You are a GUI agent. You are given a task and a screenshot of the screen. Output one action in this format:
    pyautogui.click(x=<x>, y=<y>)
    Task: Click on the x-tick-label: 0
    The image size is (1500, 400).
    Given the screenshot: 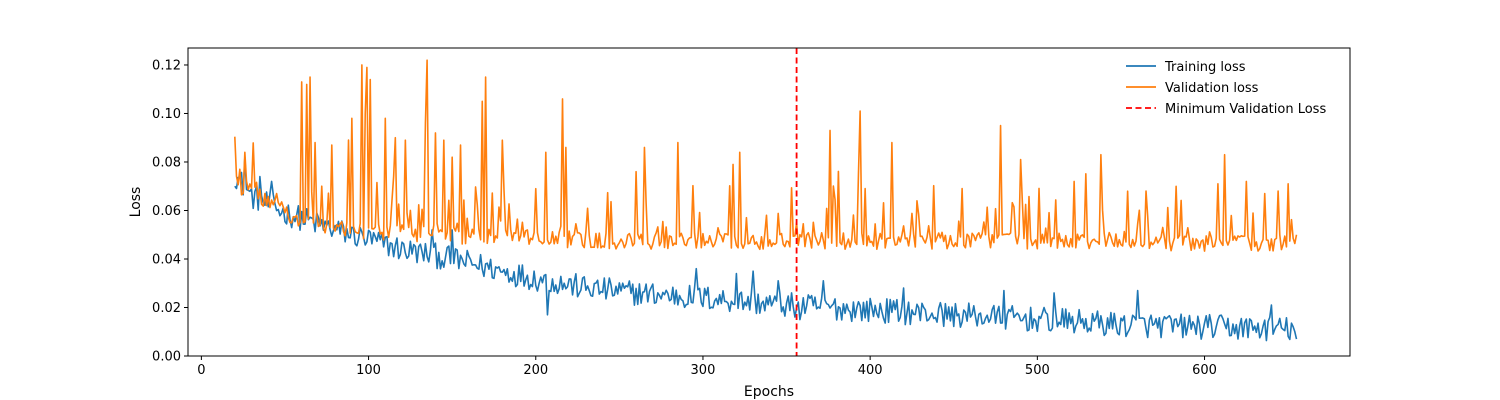 What is the action you would take?
    pyautogui.click(x=201, y=370)
    